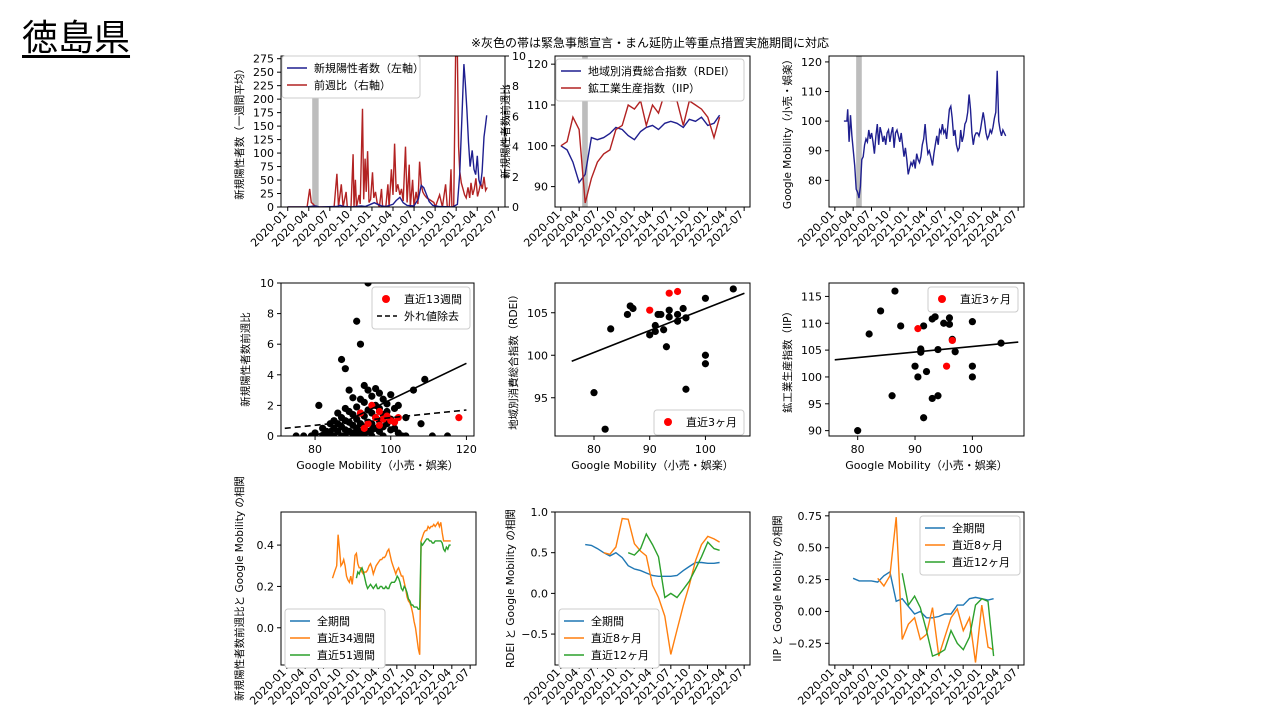 This screenshot has height=720, width=1280. I want to click on scatter_cases-ytick-label: 0, so click(270, 436).